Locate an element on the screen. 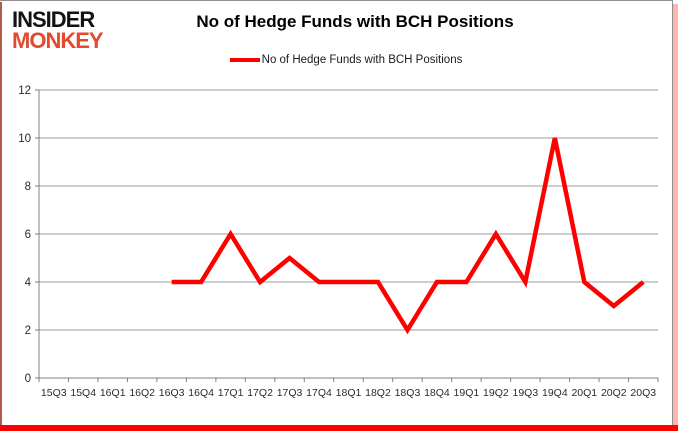 This screenshot has height=431, width=678. x-tick-label: 20Q2 is located at coordinates (614, 393).